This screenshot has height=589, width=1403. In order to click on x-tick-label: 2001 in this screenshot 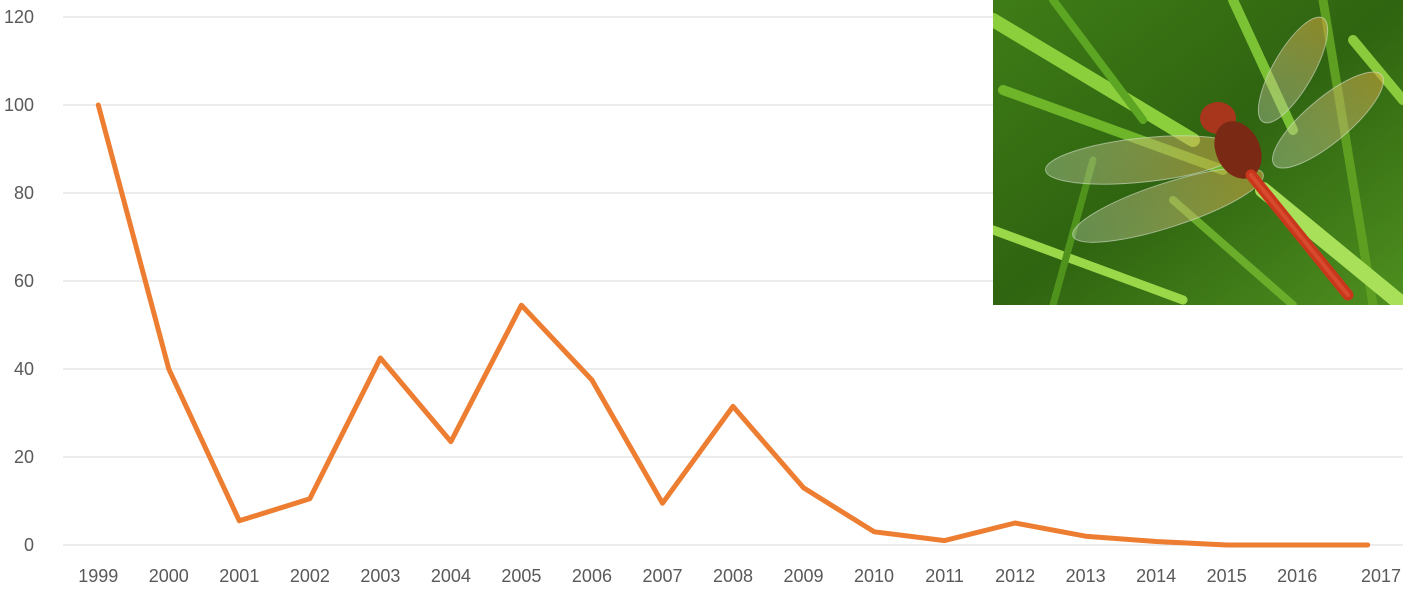, I will do `click(239, 576)`.